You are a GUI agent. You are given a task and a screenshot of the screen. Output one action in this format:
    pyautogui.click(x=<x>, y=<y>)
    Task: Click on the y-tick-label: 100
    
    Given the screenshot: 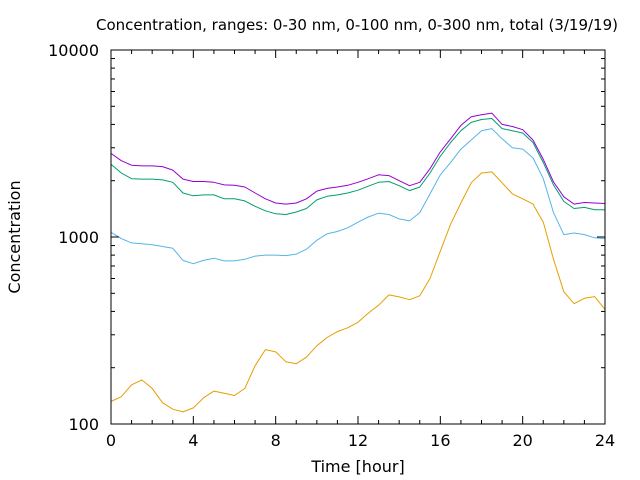 What is the action you would take?
    pyautogui.click(x=83, y=424)
    